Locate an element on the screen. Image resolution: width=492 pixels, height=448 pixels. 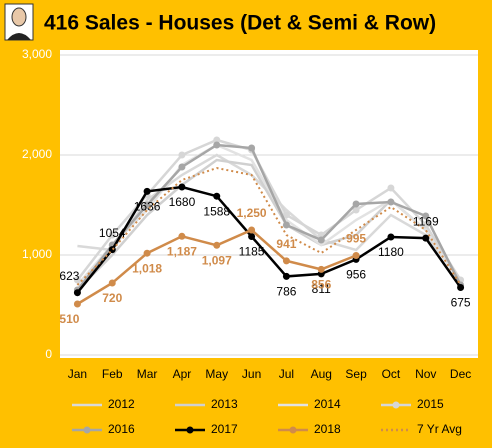
data-label: 1,097 is located at coordinates (217, 260).